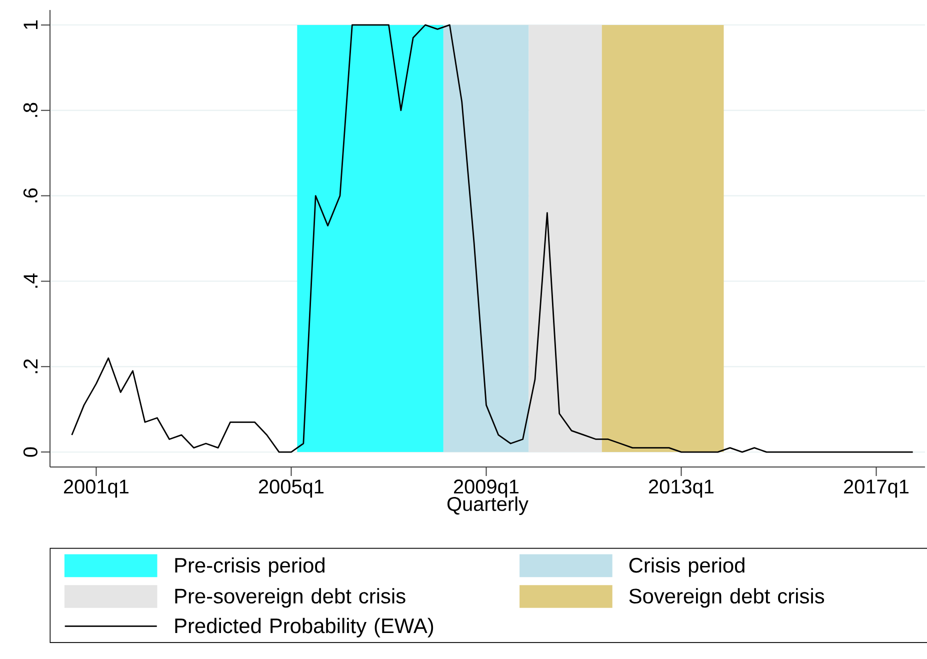 The height and width of the screenshot is (659, 927). What do you see at coordinates (30, 452) in the screenshot?
I see `y-tick-label: 0` at bounding box center [30, 452].